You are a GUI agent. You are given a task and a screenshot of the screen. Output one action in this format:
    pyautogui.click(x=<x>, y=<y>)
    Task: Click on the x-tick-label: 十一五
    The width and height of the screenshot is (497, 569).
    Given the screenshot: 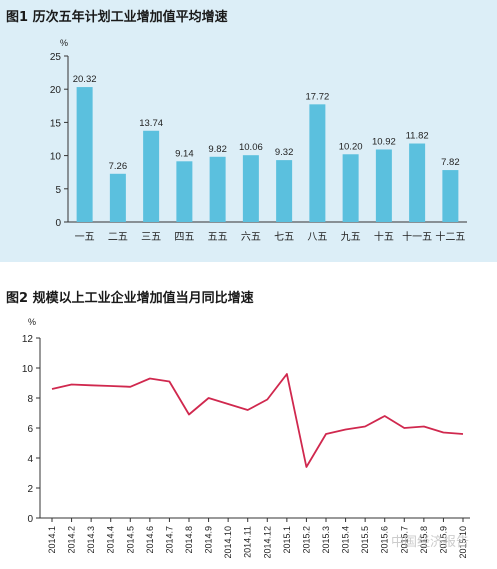 What is the action you would take?
    pyautogui.click(x=417, y=236)
    